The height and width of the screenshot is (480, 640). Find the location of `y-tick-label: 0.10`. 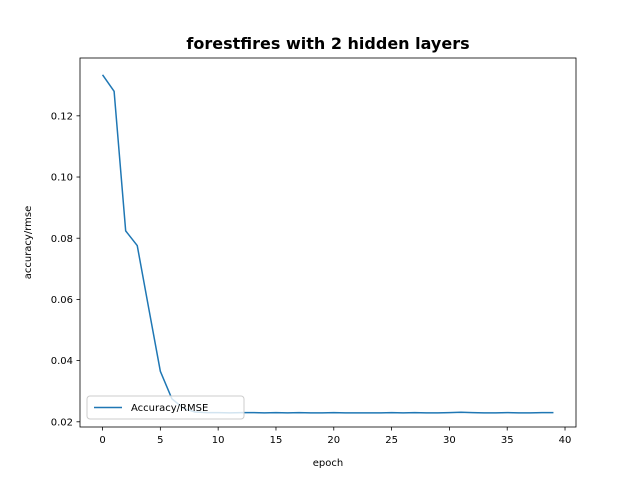

y-tick-label: 0.10 is located at coordinates (62, 178).